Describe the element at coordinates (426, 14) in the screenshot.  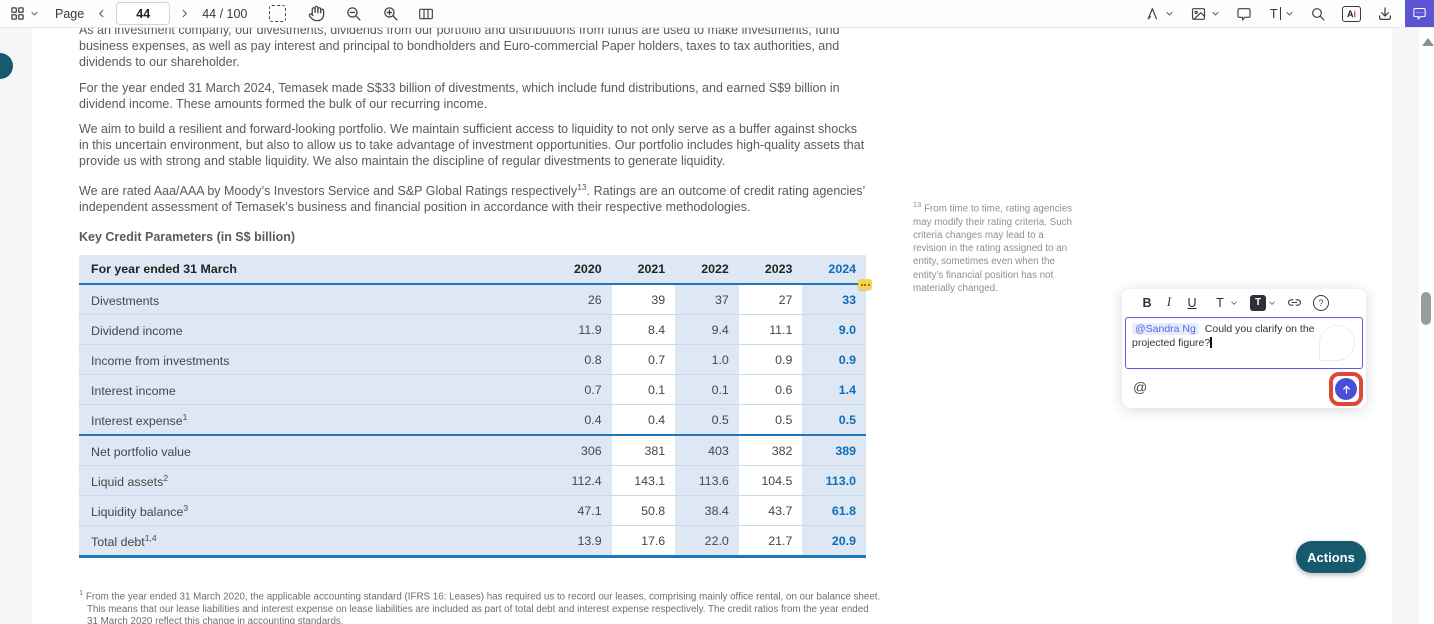
I see `page-layout-icon` at that location.